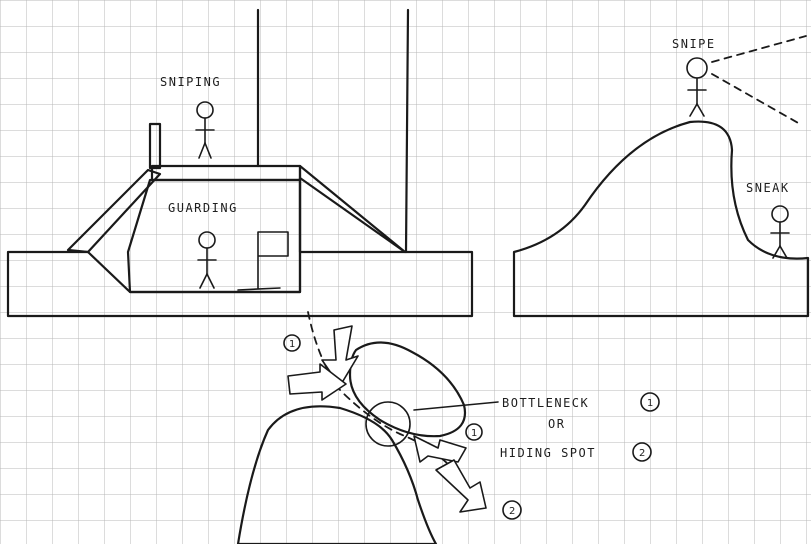  I want to click on sniper-figure, so click(205, 130).